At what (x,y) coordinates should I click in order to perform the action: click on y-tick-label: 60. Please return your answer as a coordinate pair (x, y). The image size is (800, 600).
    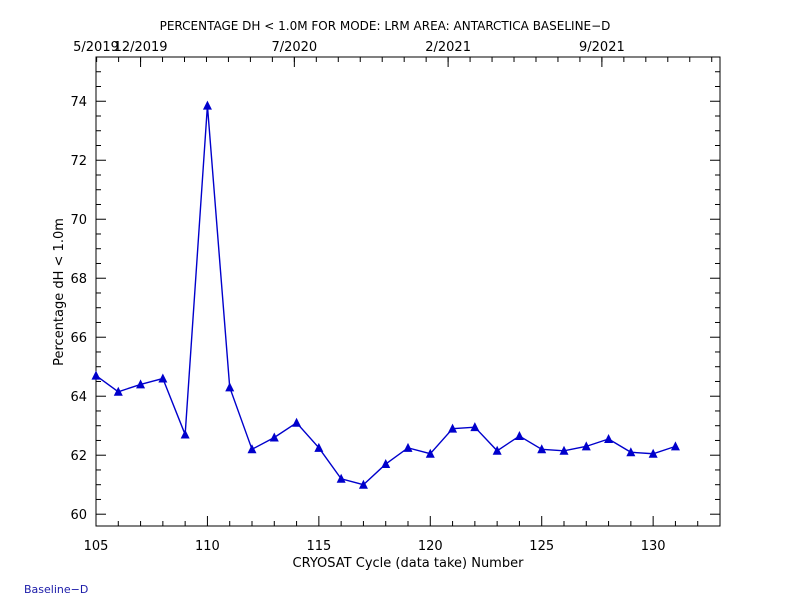
    Looking at the image, I should click on (78, 515).